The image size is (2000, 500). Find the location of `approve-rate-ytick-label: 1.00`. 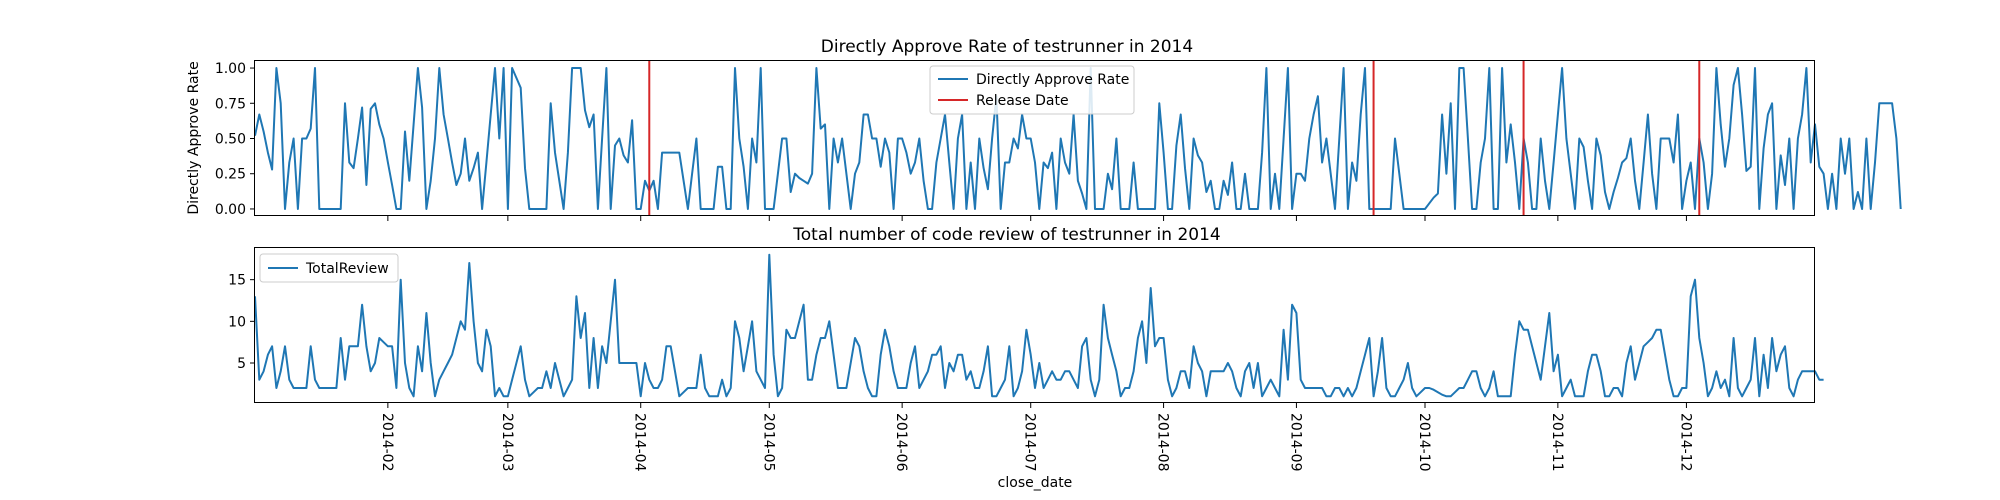

approve-rate-ytick-label: 1.00 is located at coordinates (230, 69).